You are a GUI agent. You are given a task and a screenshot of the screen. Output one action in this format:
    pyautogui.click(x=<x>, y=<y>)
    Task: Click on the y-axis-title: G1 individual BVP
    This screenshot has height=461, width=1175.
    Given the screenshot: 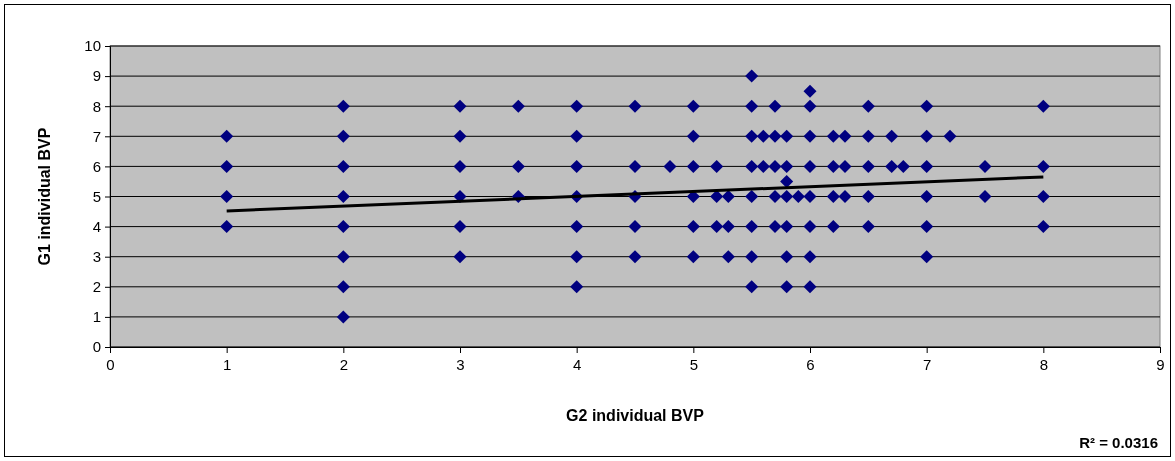 What is the action you would take?
    pyautogui.click(x=44, y=196)
    